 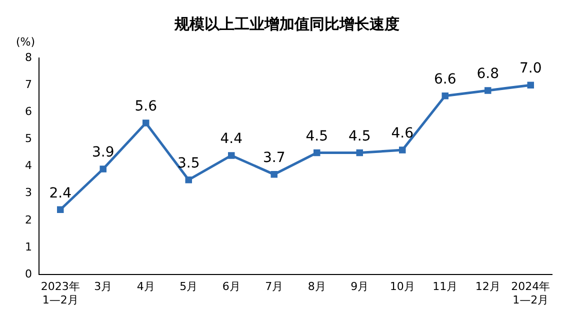 What do you see at coordinates (402, 134) in the screenshot?
I see `data-label: 4.6` at bounding box center [402, 134].